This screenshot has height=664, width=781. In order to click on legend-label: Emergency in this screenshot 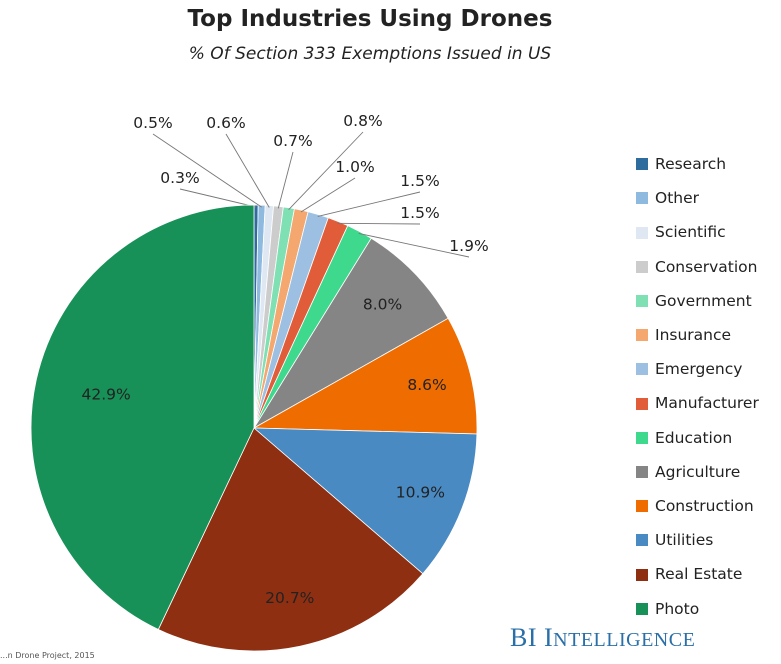, I will do `click(699, 369)`.